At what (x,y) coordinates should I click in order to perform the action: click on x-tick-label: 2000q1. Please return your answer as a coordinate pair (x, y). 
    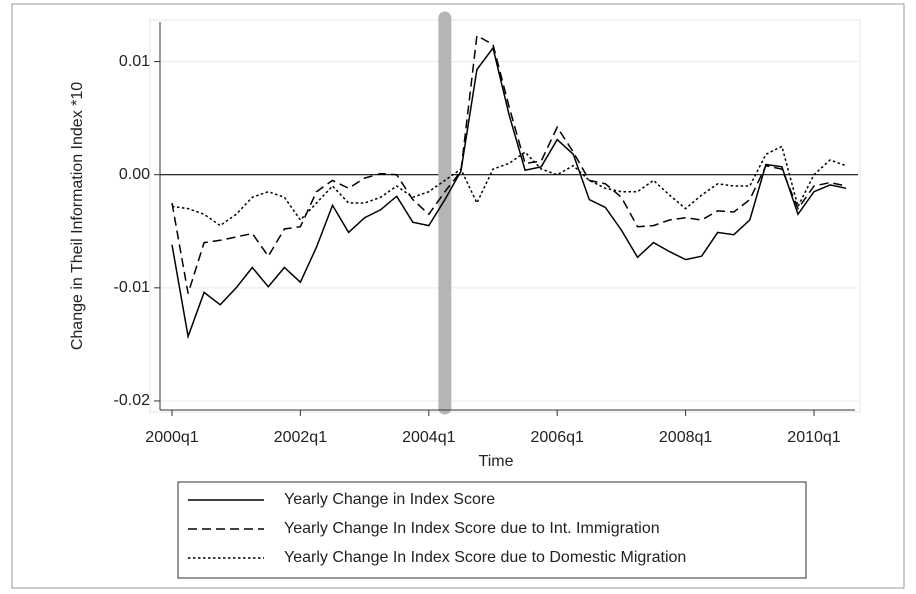
    Looking at the image, I should click on (171, 437).